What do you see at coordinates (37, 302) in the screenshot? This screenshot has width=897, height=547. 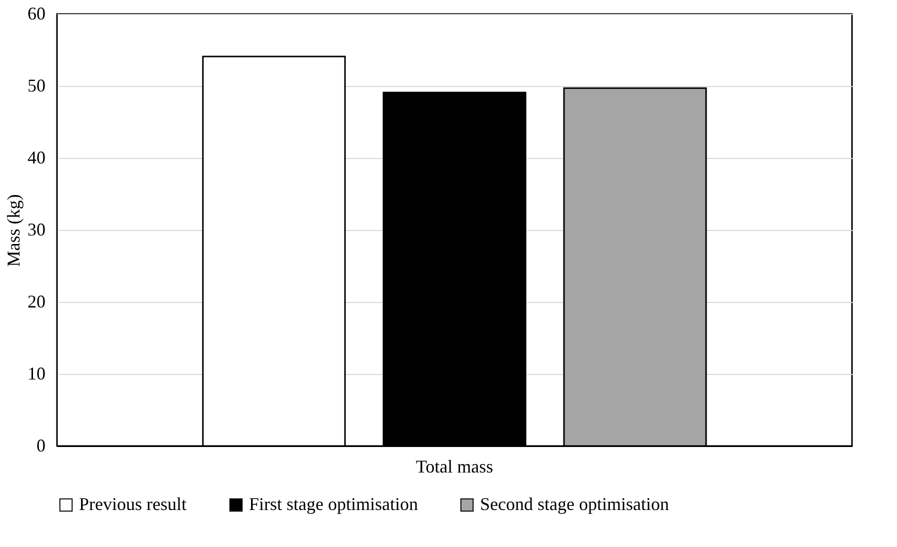 I see `y-tick-label: 20` at bounding box center [37, 302].